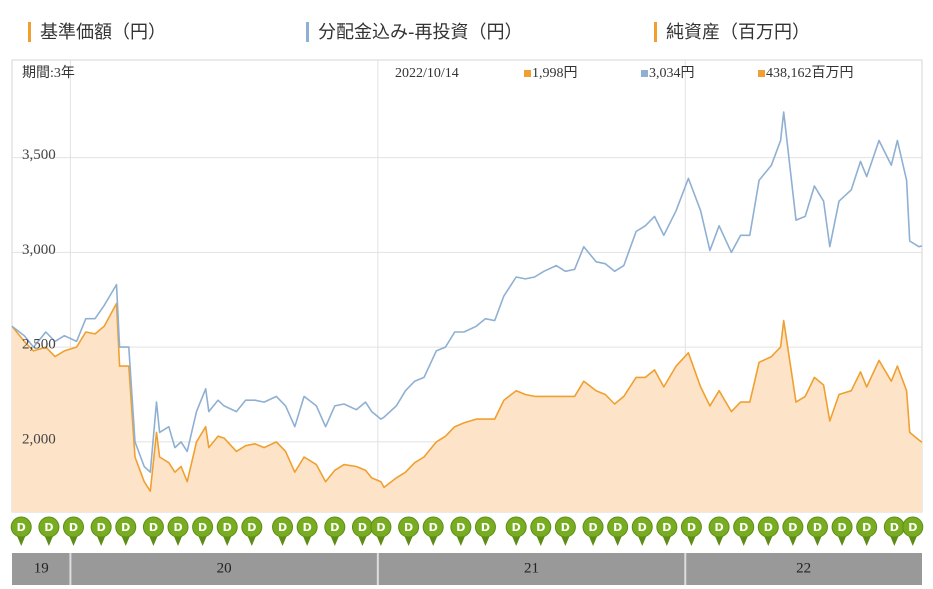 This screenshot has height=589, width=933. Describe the element at coordinates (224, 568) in the screenshot. I see `x-tick-label: 20` at that location.